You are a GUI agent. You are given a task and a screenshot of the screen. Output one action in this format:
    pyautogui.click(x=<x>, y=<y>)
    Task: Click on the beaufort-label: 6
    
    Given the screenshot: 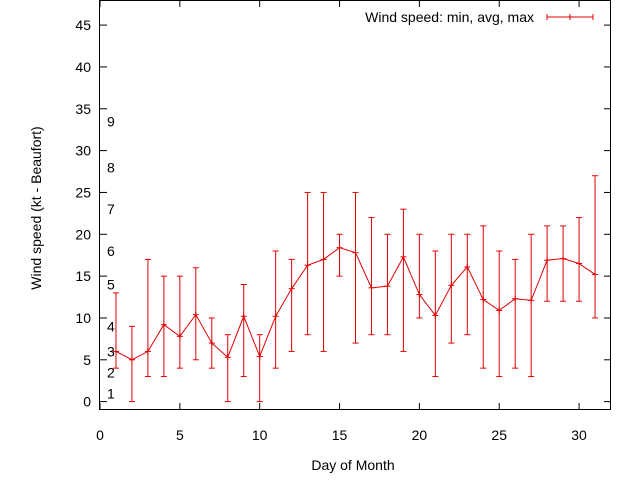 What is the action you would take?
    pyautogui.click(x=111, y=251)
    